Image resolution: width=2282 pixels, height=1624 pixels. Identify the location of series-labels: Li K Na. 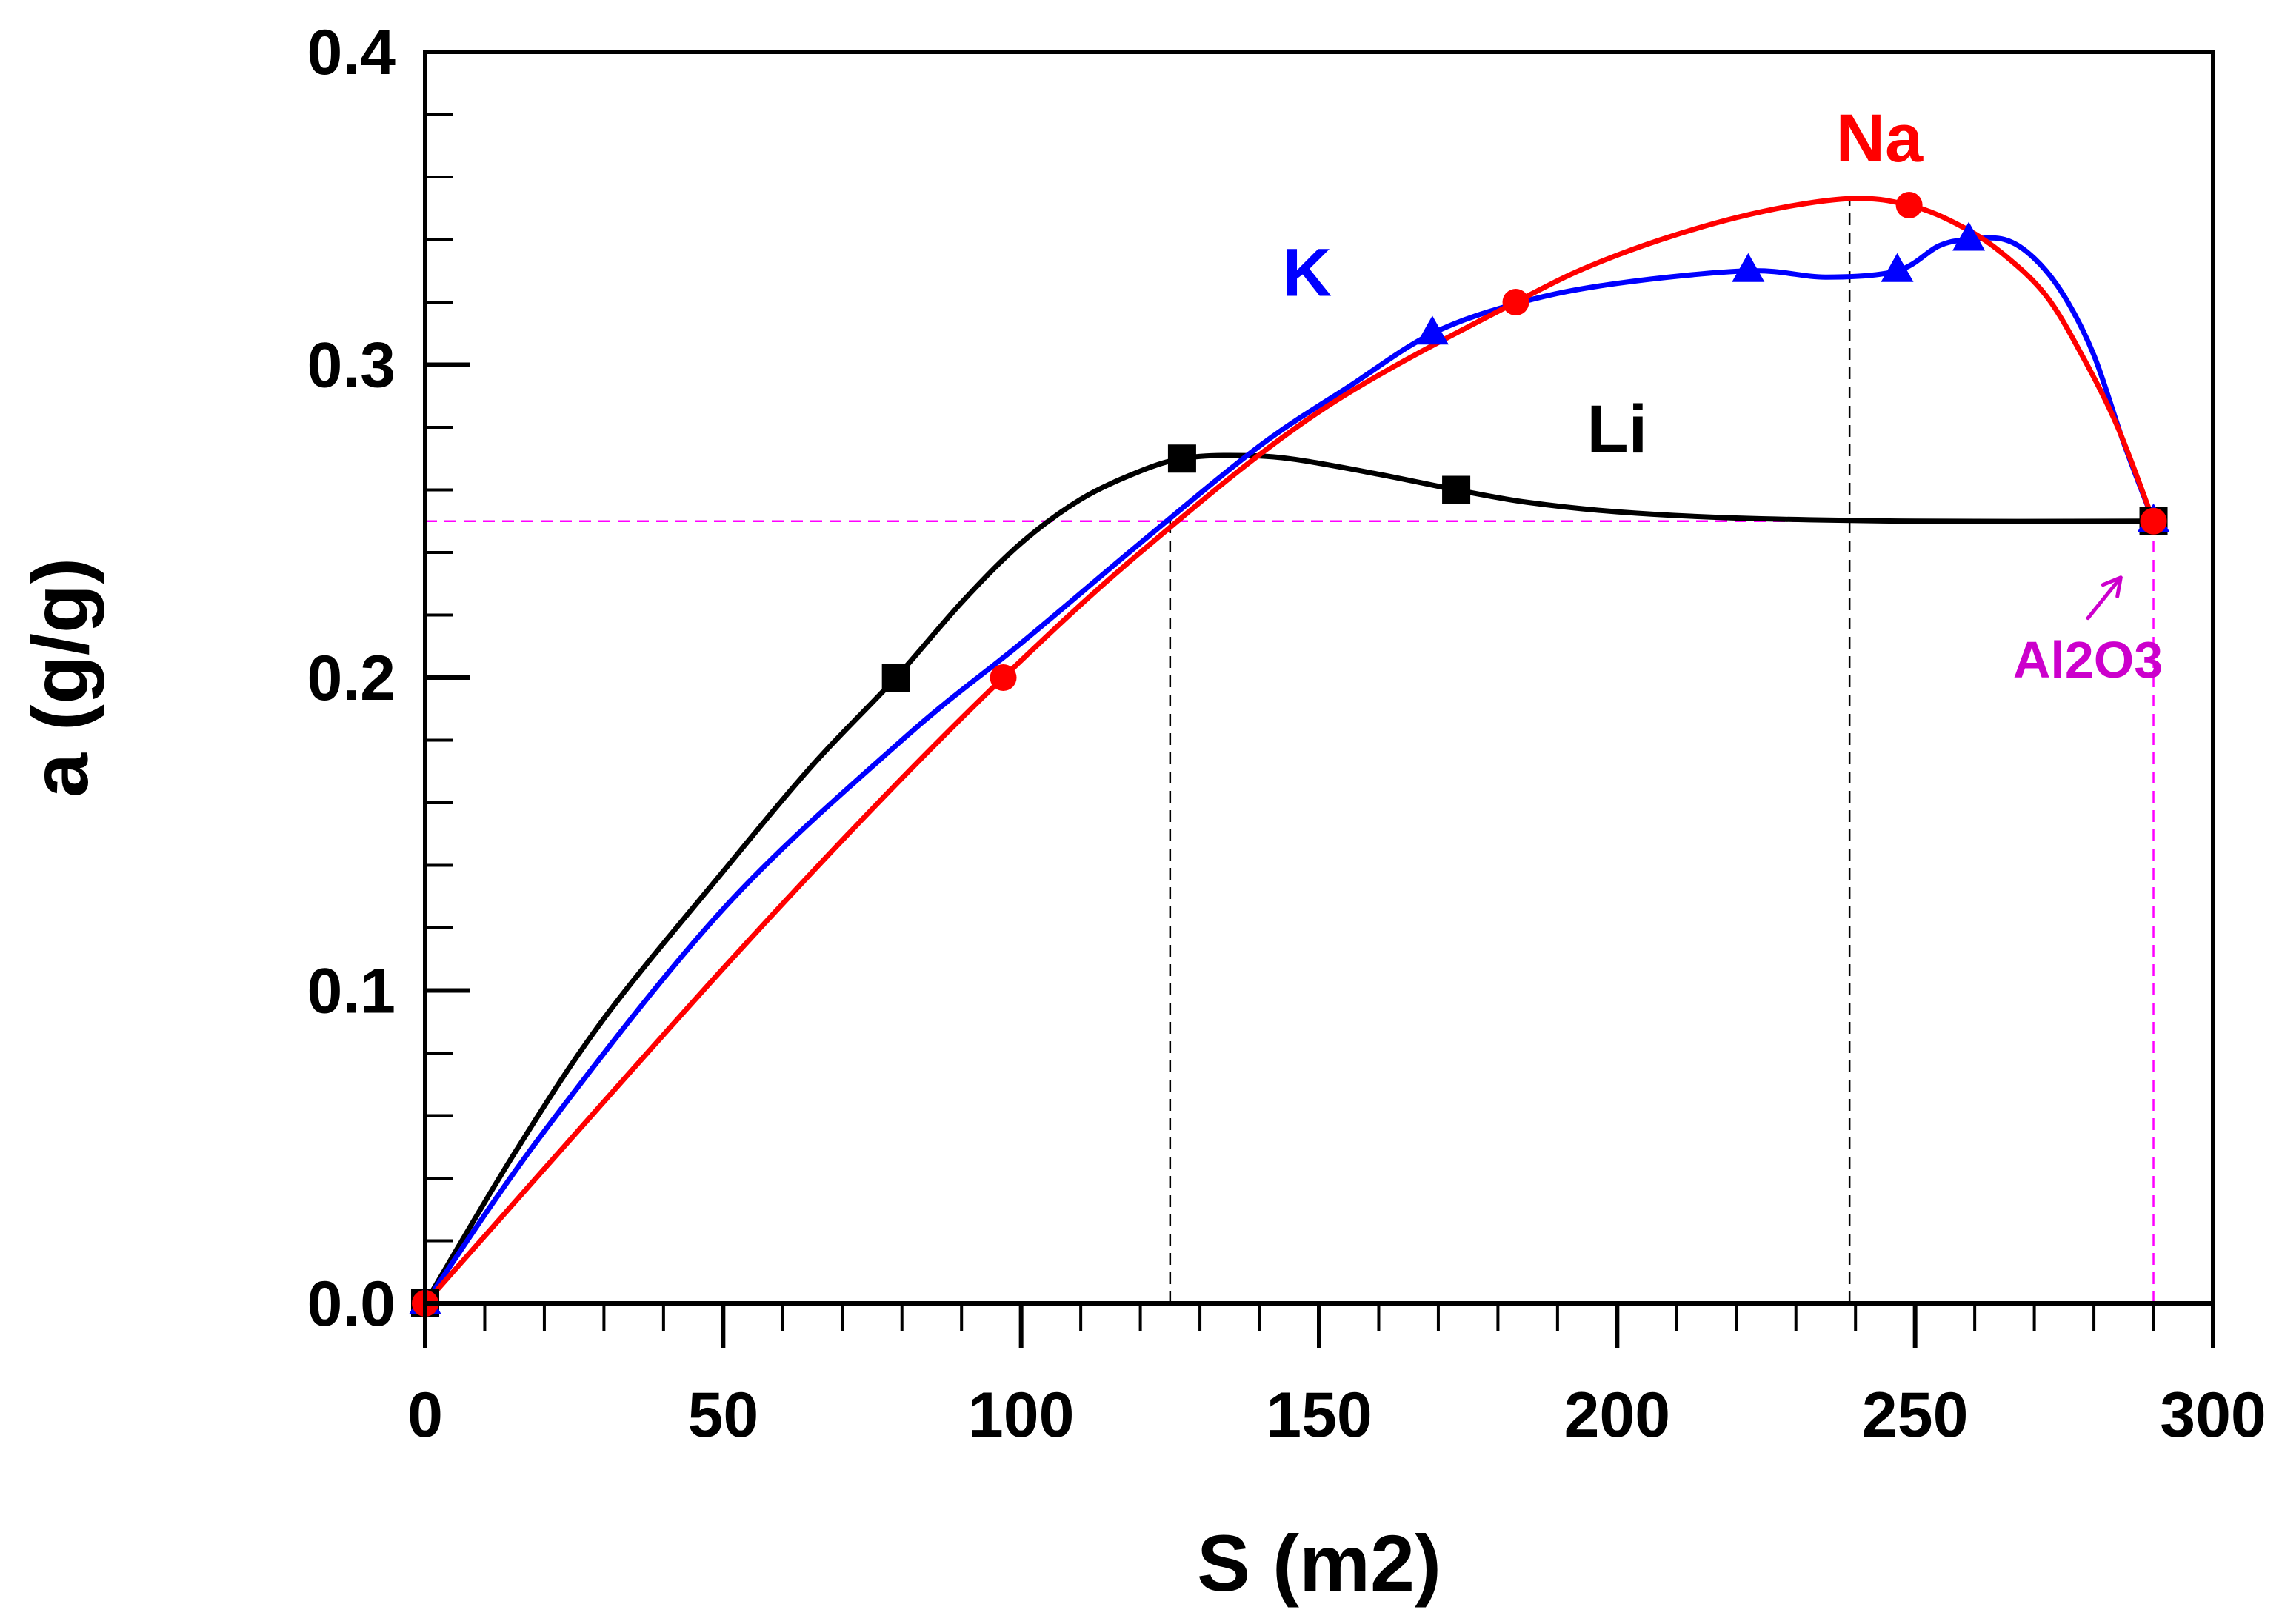
(1603, 284).